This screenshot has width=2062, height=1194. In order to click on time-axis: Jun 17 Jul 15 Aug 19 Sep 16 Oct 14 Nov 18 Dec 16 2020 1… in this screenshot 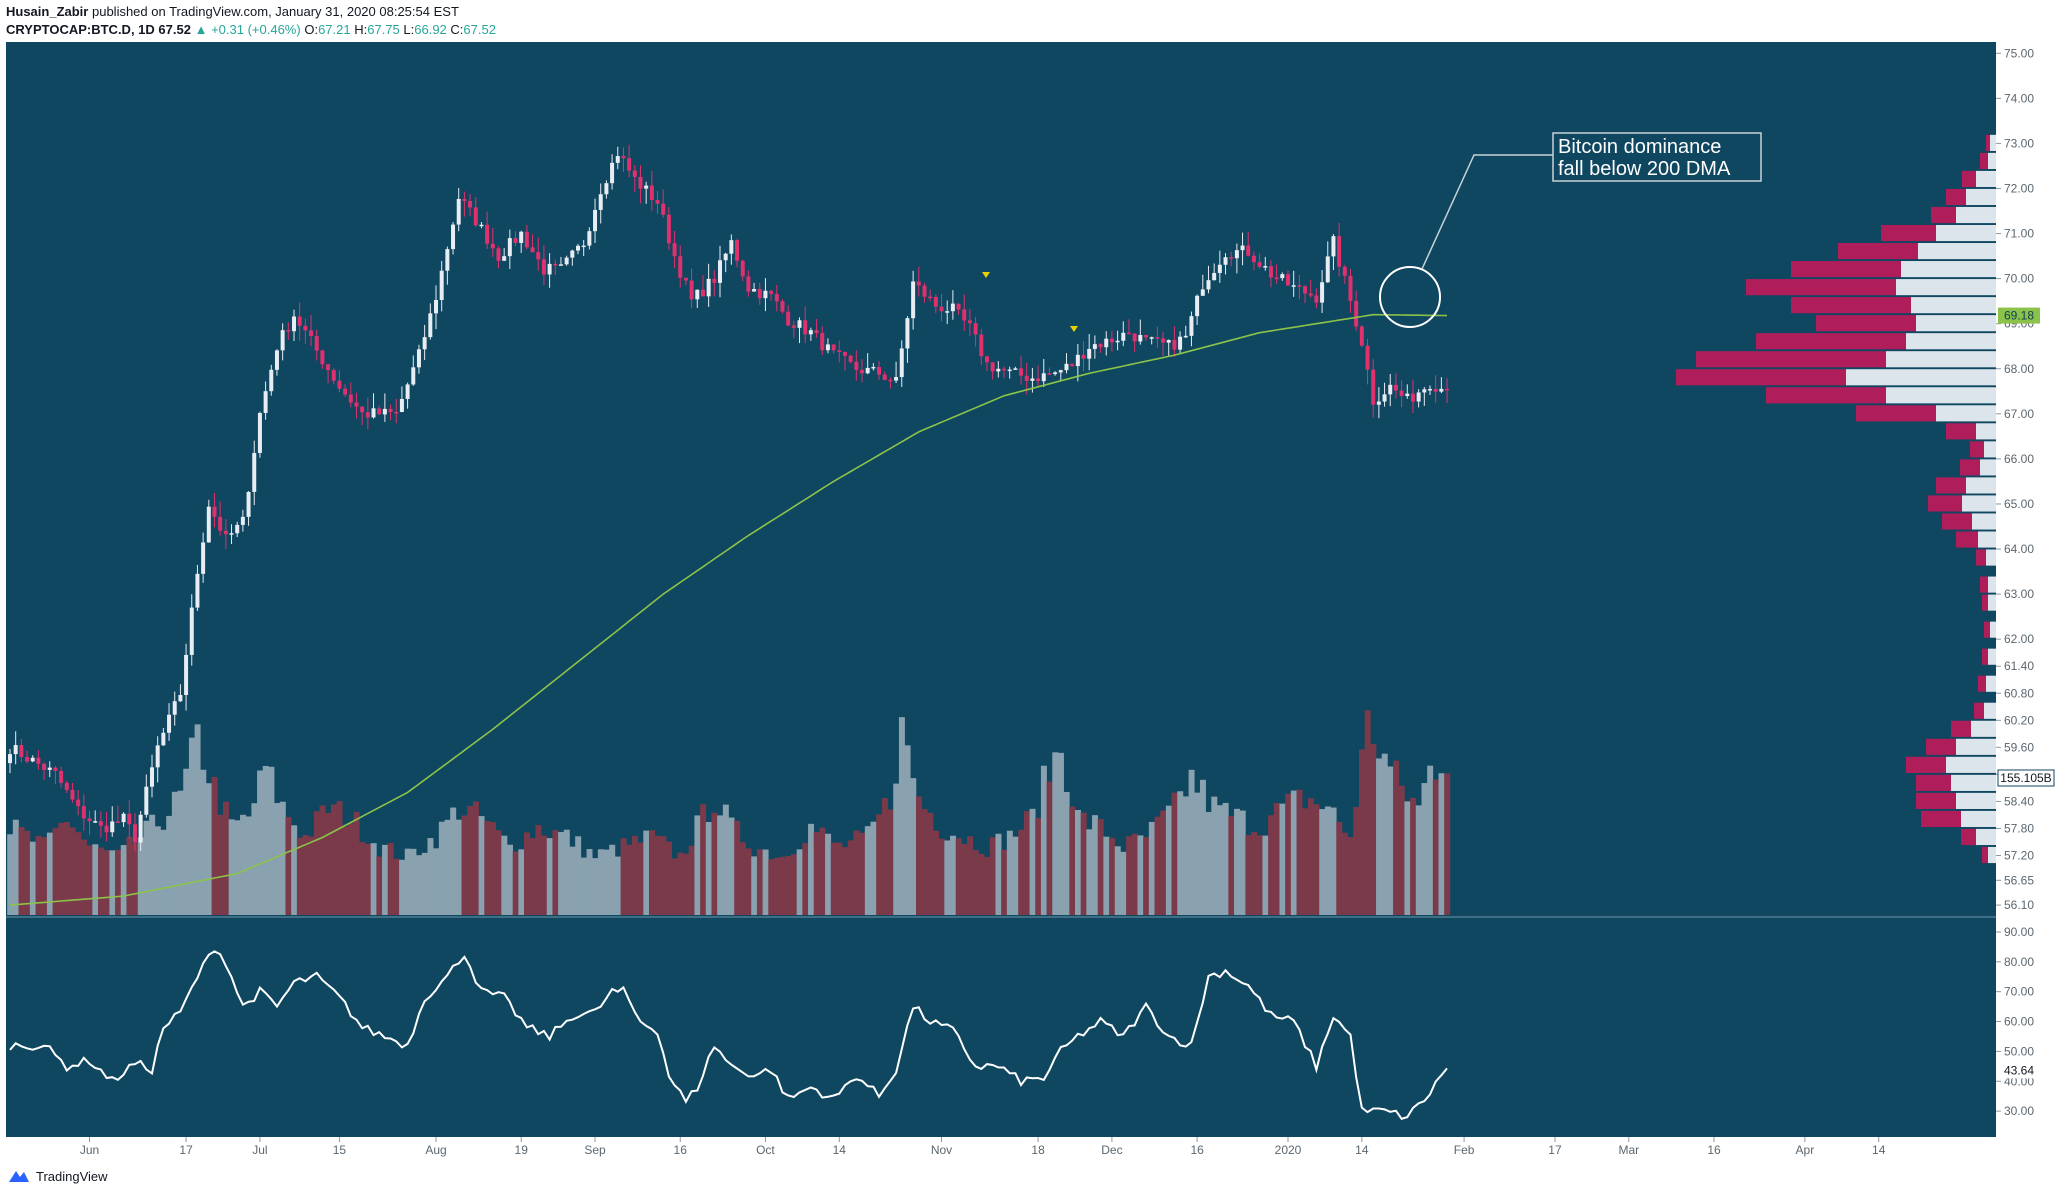, I will do `click(1031, 1150)`.